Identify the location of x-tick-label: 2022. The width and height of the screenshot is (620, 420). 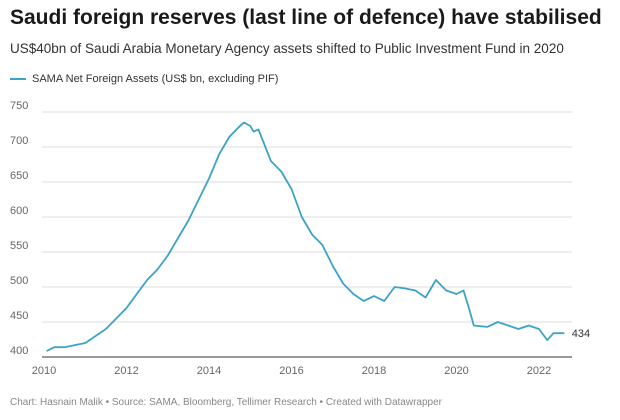
(539, 371).